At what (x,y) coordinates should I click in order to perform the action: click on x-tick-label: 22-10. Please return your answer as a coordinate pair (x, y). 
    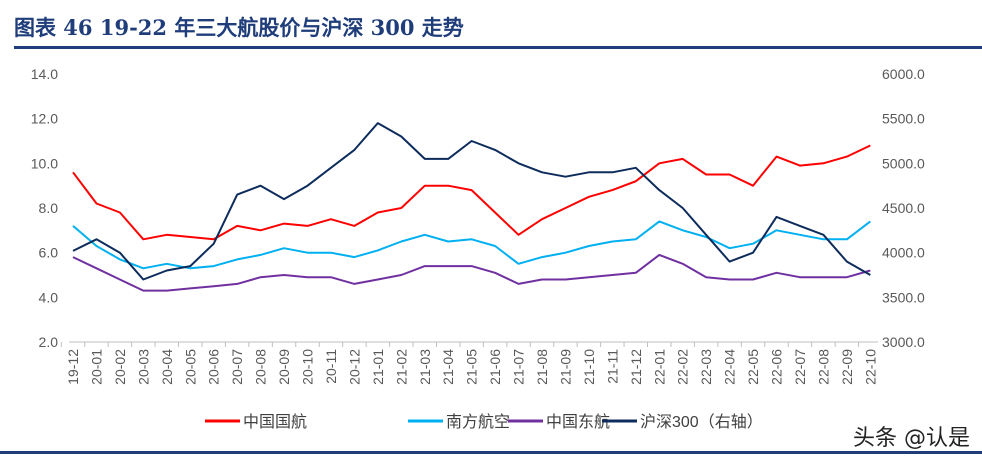
    Looking at the image, I should click on (870, 367).